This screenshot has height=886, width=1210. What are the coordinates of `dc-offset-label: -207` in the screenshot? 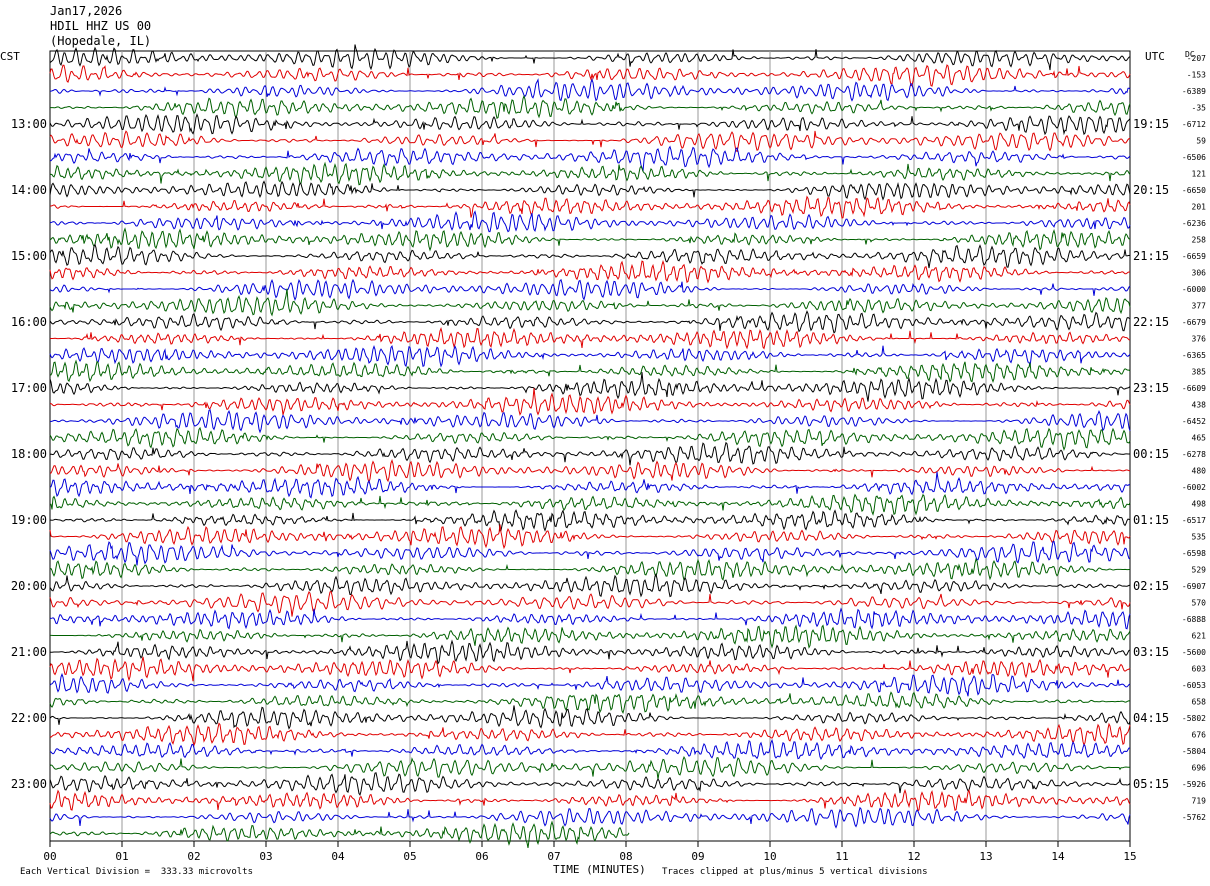 It's located at (1196, 58).